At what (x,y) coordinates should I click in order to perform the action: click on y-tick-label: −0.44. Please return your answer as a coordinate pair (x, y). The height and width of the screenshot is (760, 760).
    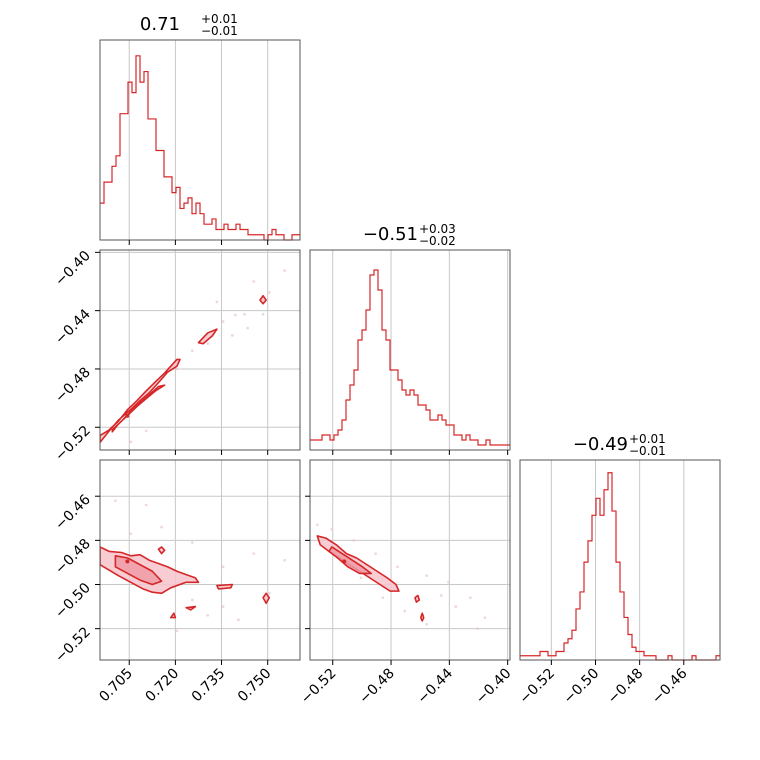
    Looking at the image, I should click on (73, 327).